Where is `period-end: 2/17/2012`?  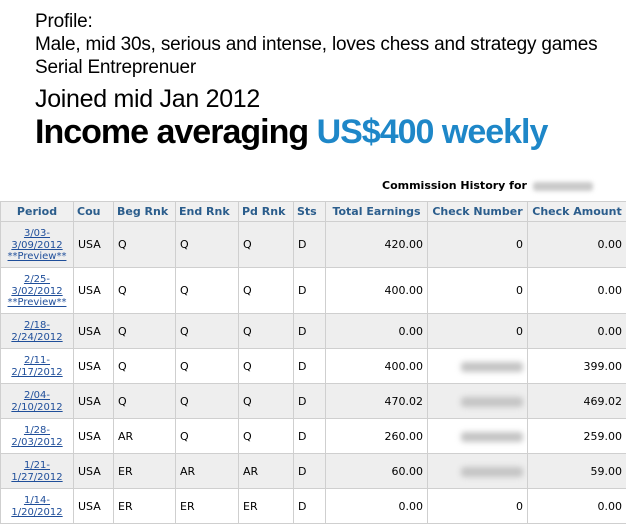 period-end: 2/17/2012 is located at coordinates (37, 372).